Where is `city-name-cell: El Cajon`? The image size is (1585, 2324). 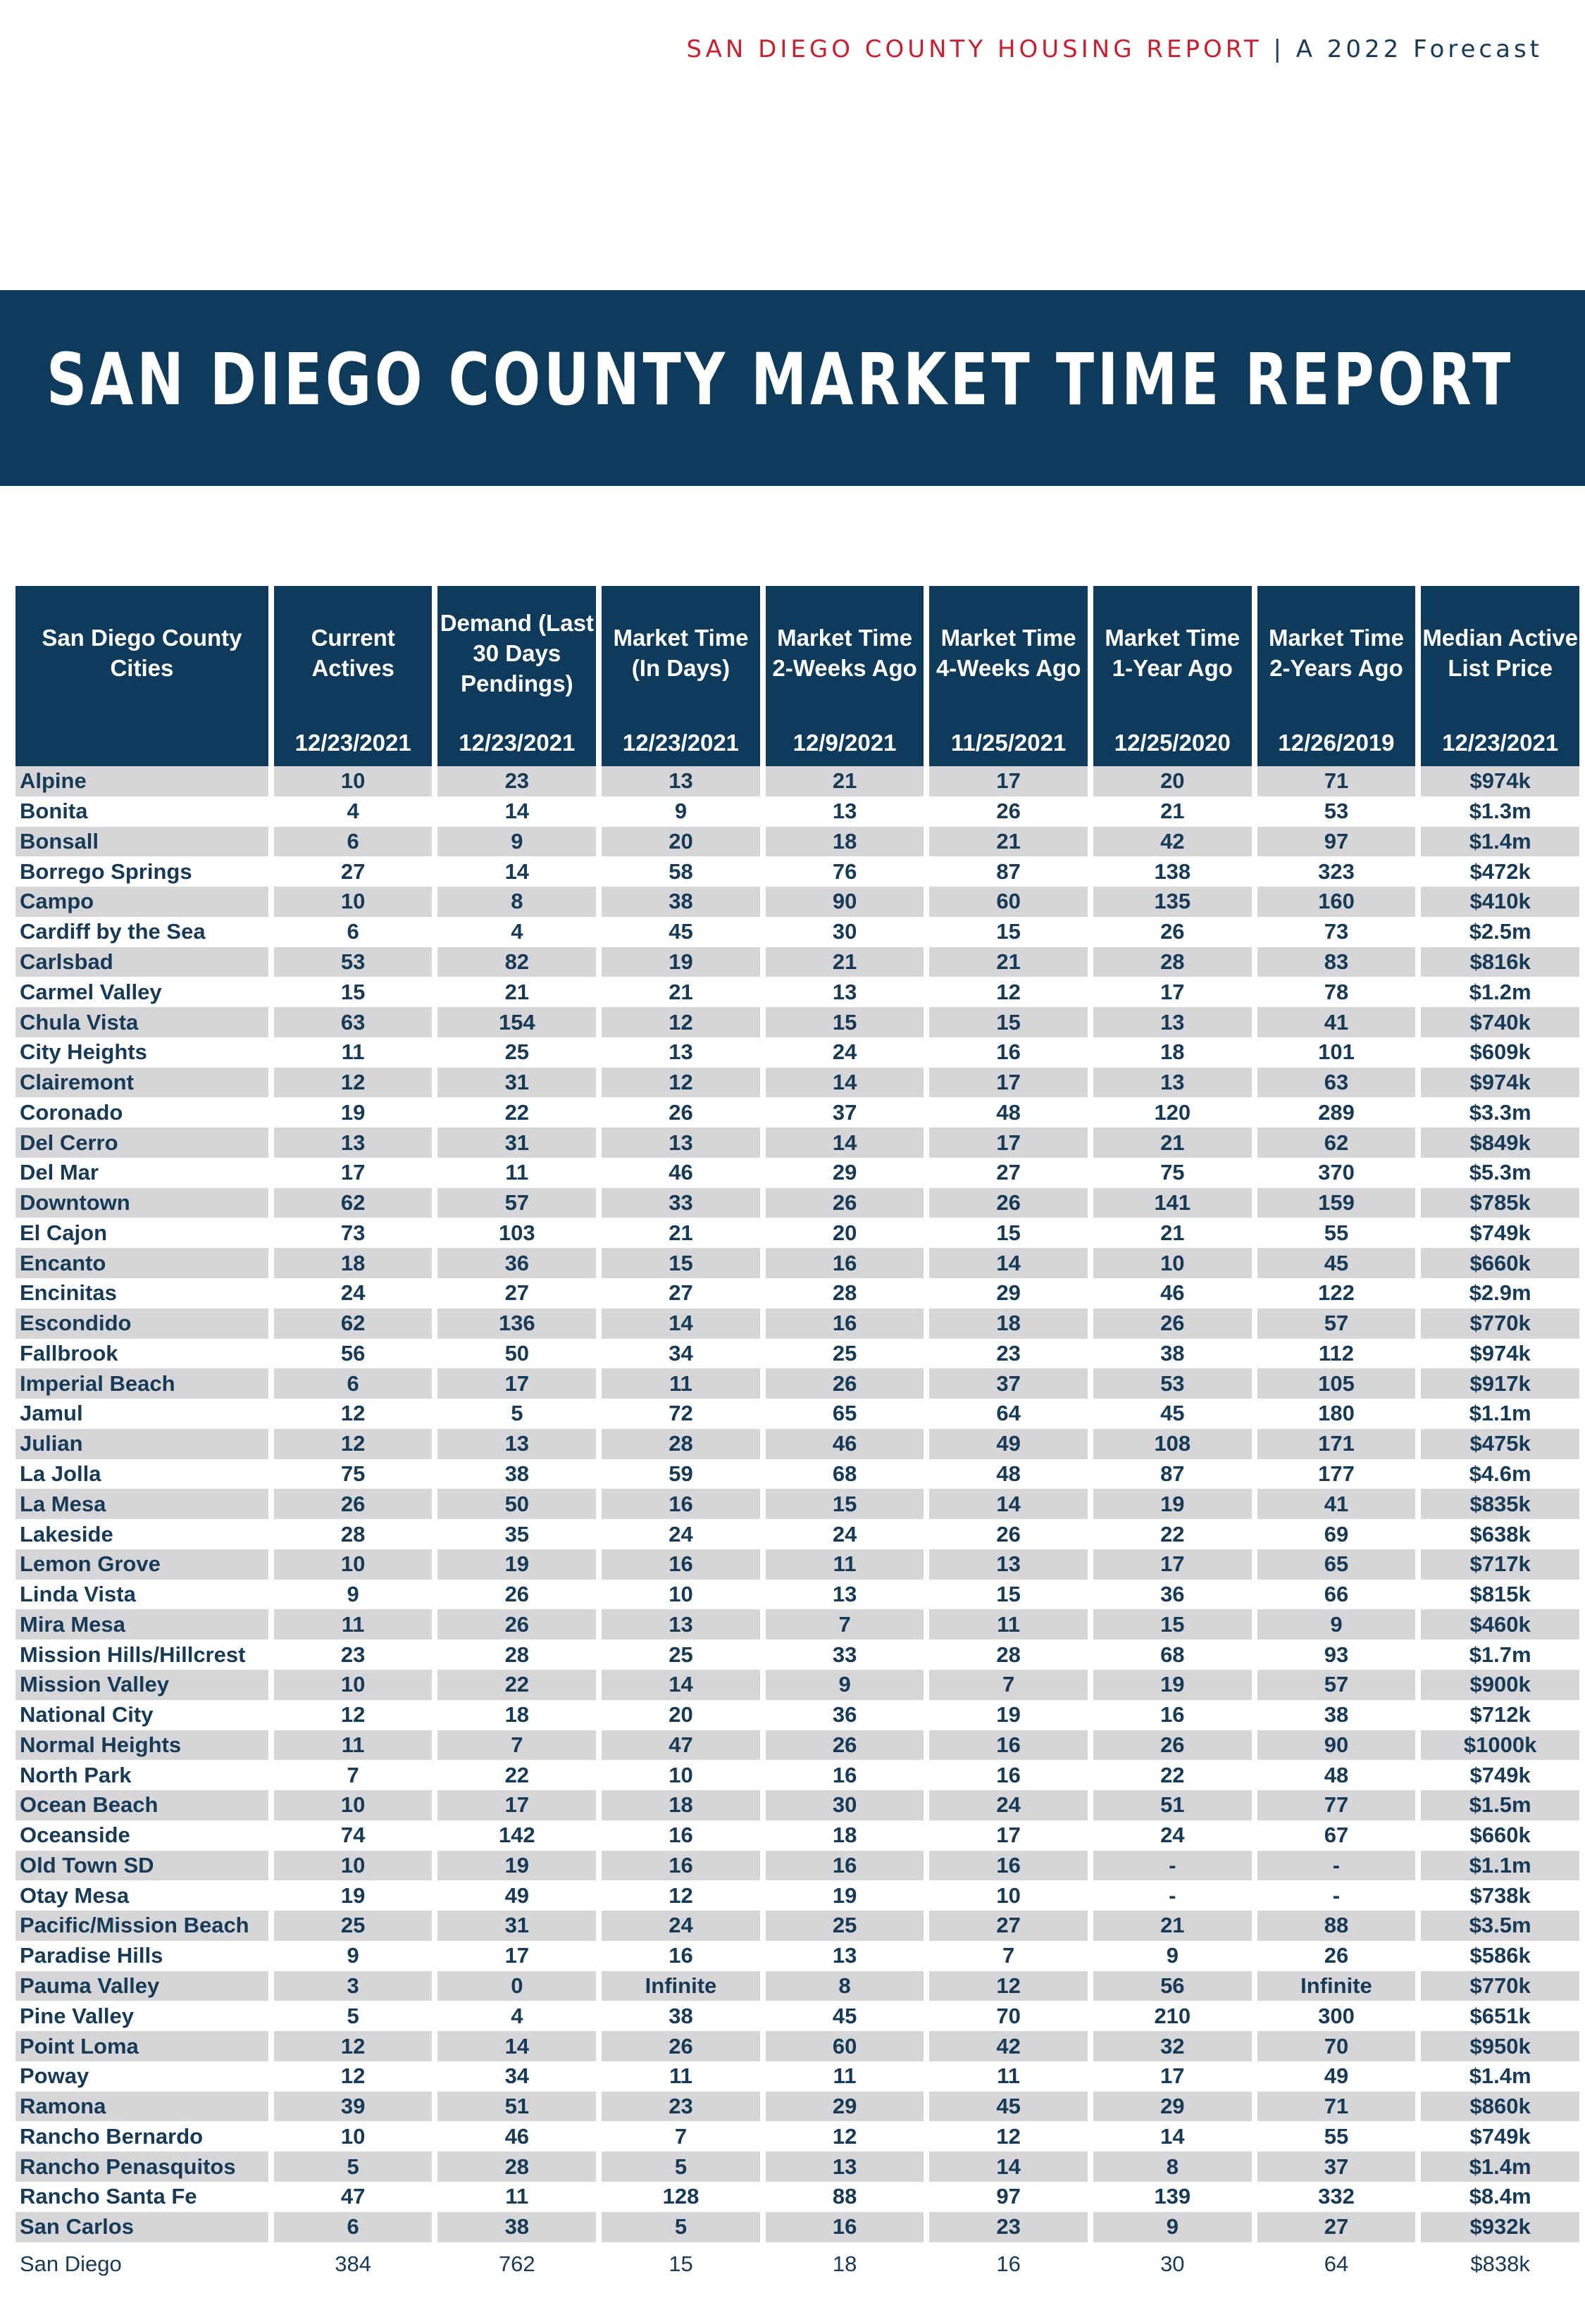 city-name-cell: El Cajon is located at coordinates (64, 1232).